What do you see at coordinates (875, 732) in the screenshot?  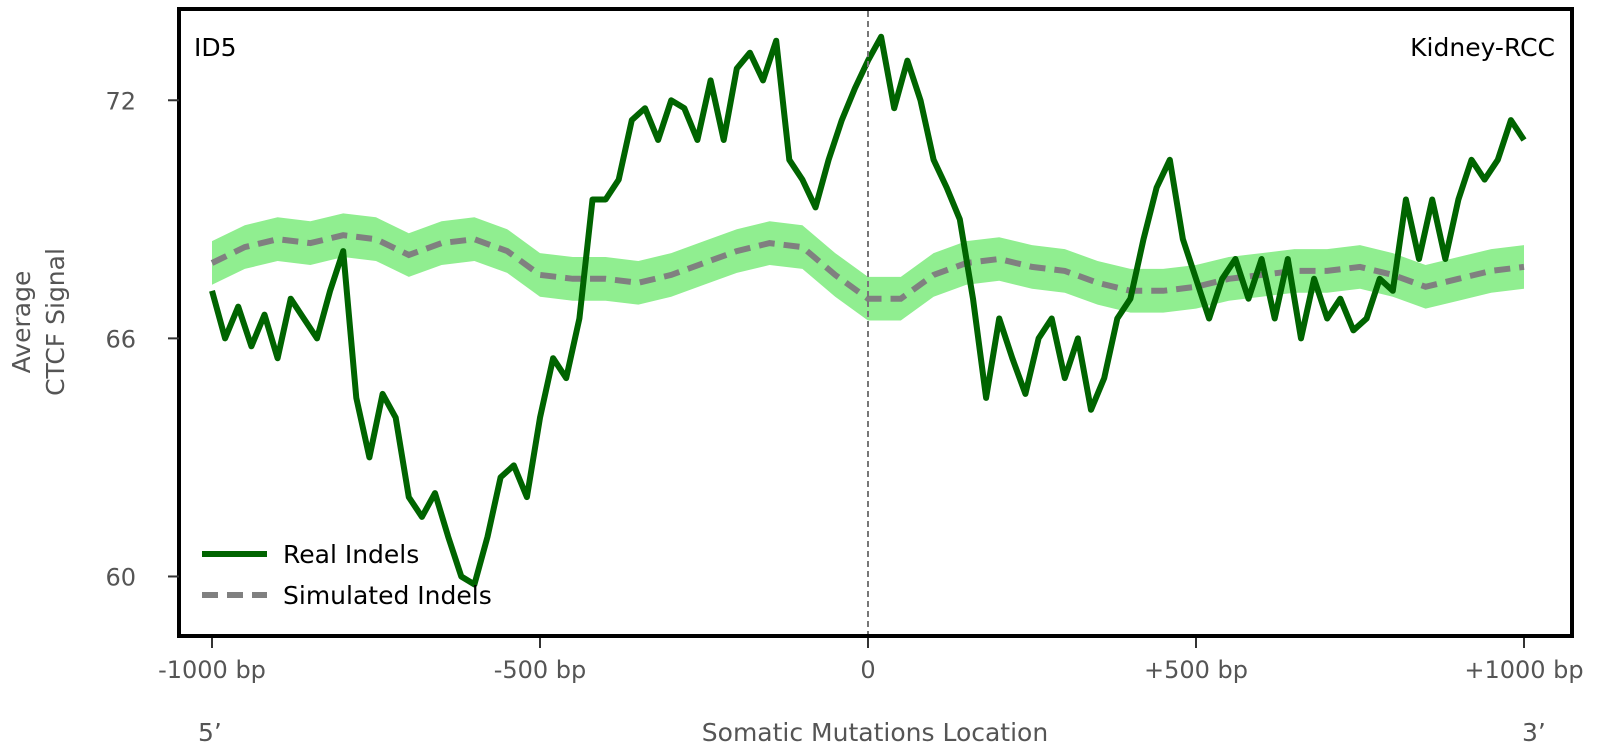 I see `x-axis-title: Somatic Mutations Location` at bounding box center [875, 732].